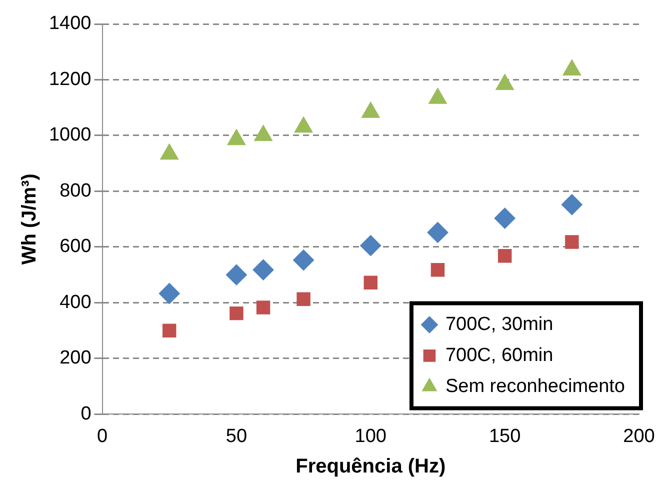 The height and width of the screenshot is (491, 669). What do you see at coordinates (237, 436) in the screenshot?
I see `x-tick-label: 50` at bounding box center [237, 436].